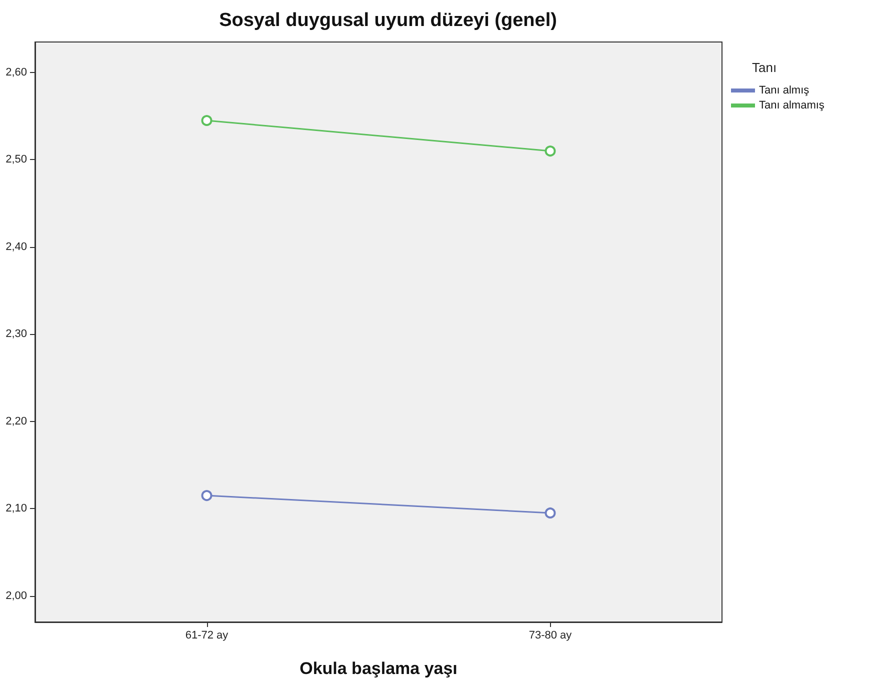 The image size is (875, 695). Describe the element at coordinates (16, 334) in the screenshot. I see `y-tick-label: 2,30` at that location.